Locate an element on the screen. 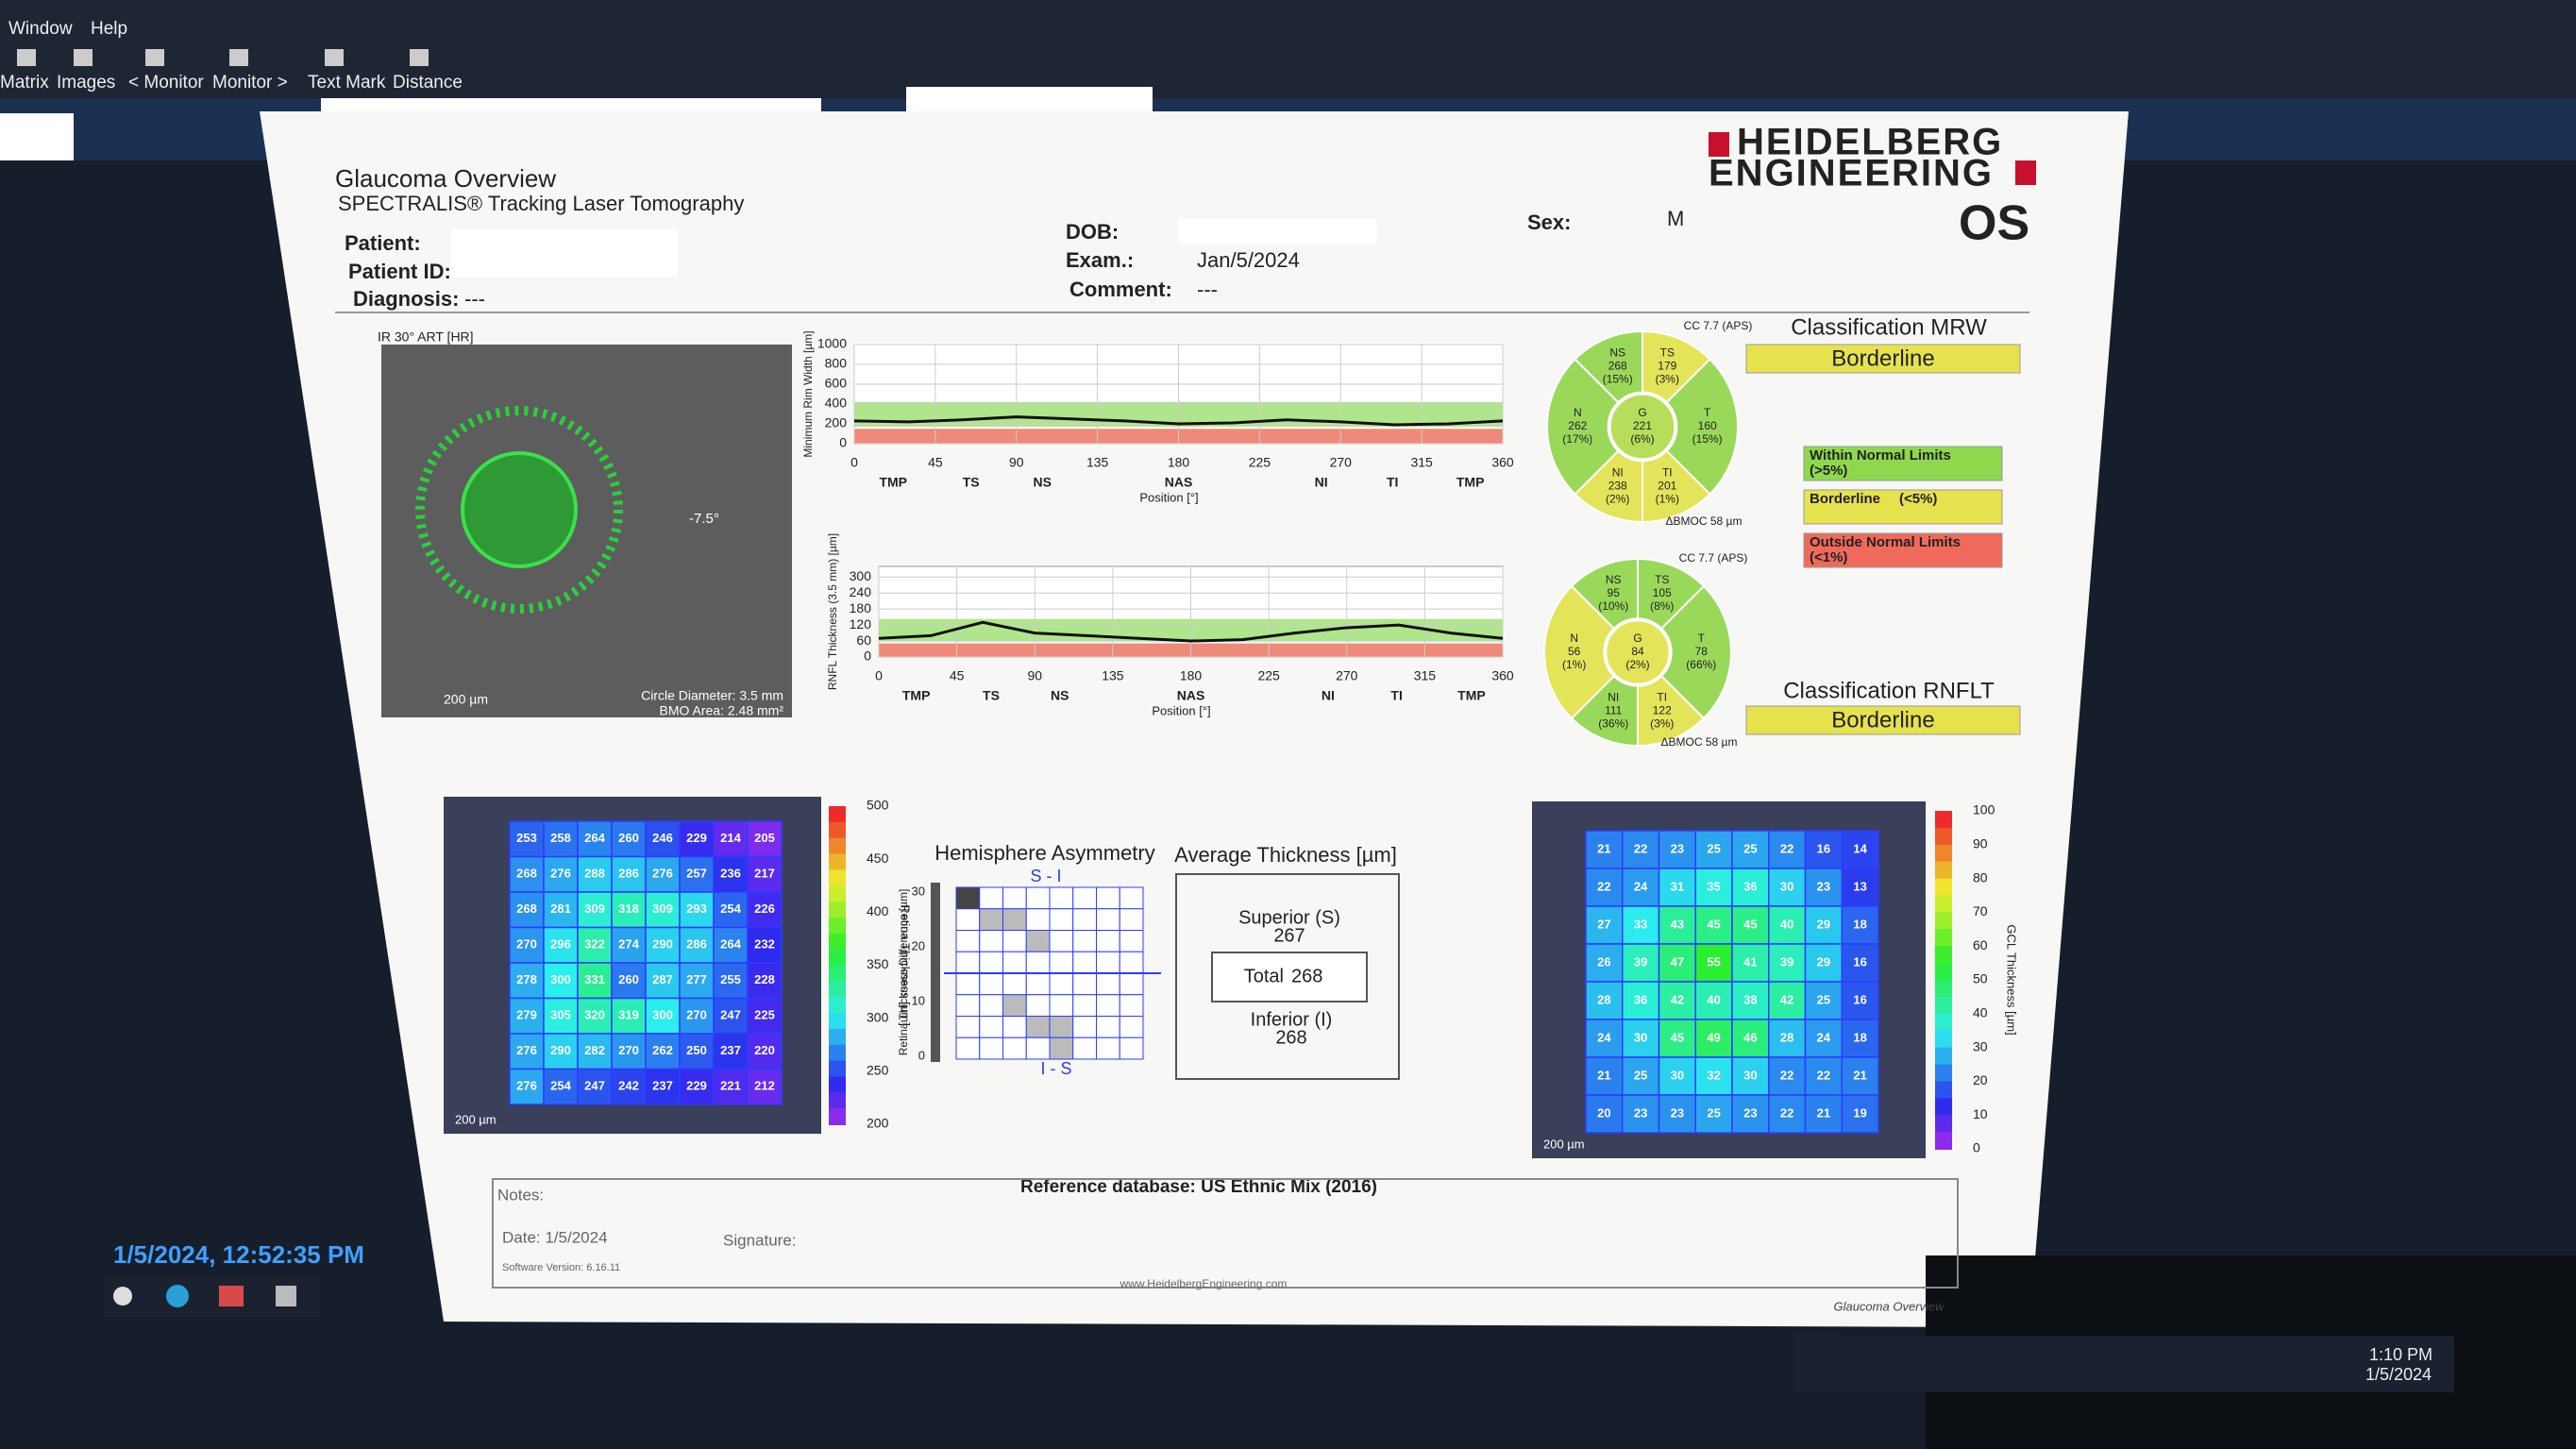  colorbar-label: 10 is located at coordinates (1981, 1113).